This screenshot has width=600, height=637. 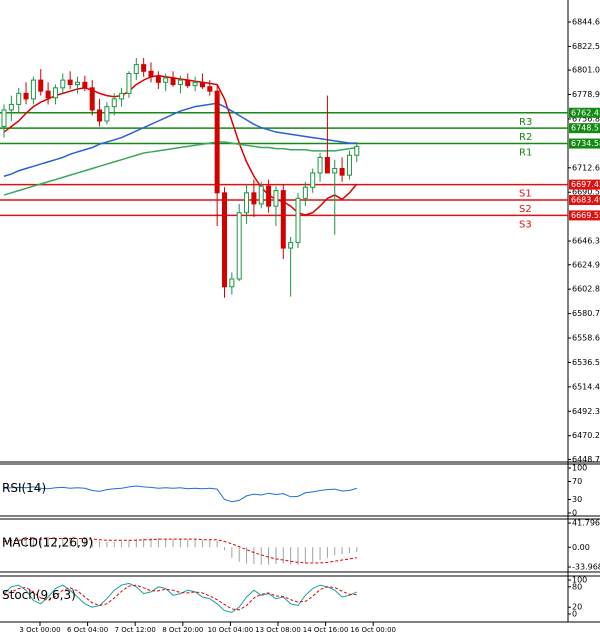 What do you see at coordinates (581, 547) in the screenshot?
I see `y-tick-label: 0.00` at bounding box center [581, 547].